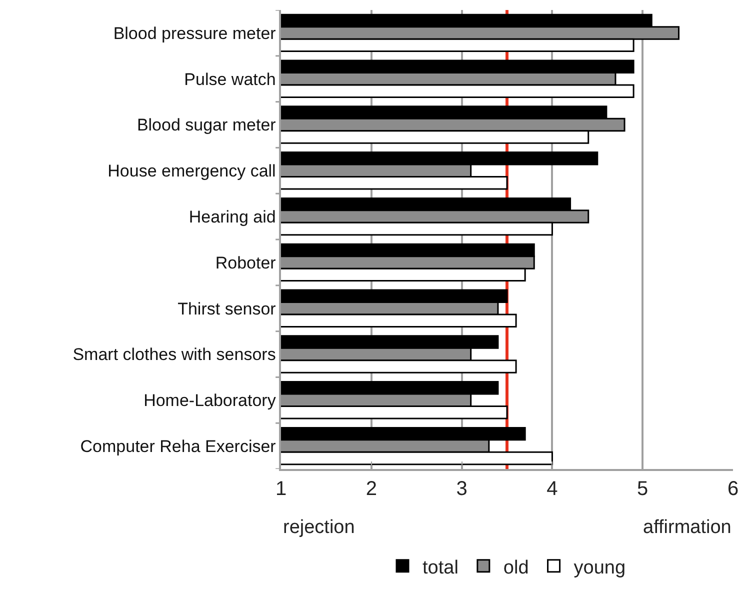 The image size is (747, 593). I want to click on y-tick-label: Computer Reha Exerciser, so click(178, 446).